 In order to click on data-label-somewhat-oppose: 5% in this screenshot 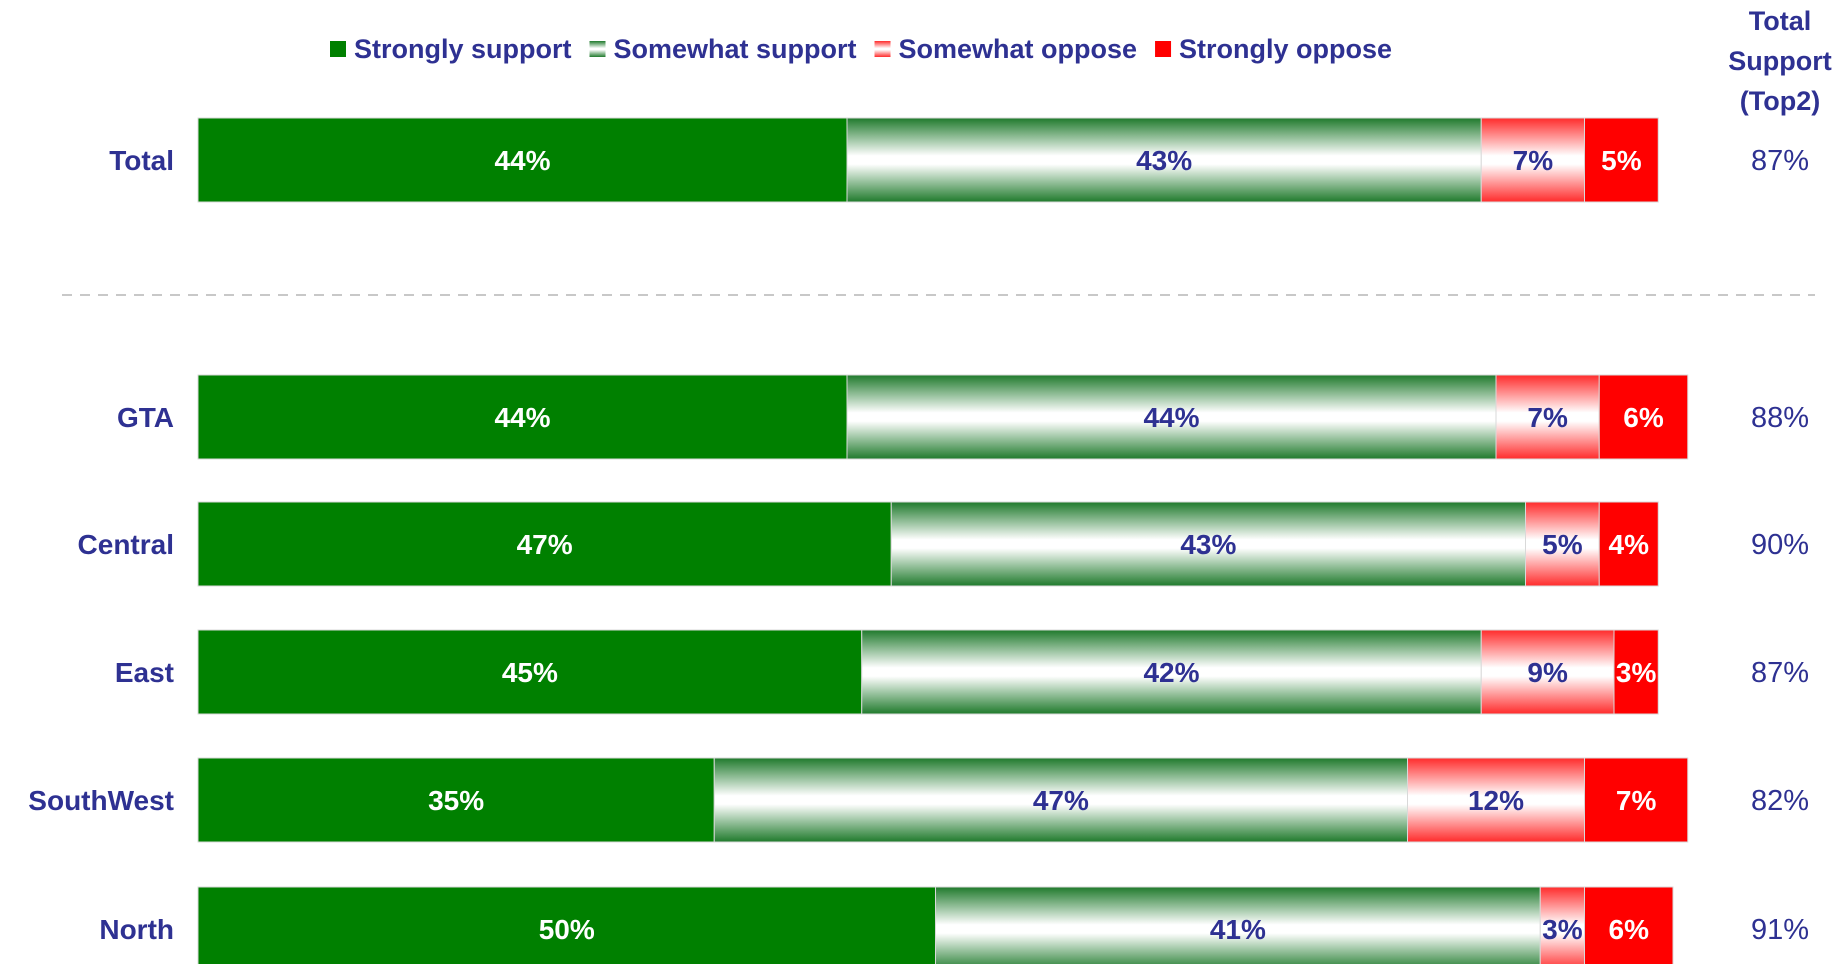, I will do `click(1562, 544)`.